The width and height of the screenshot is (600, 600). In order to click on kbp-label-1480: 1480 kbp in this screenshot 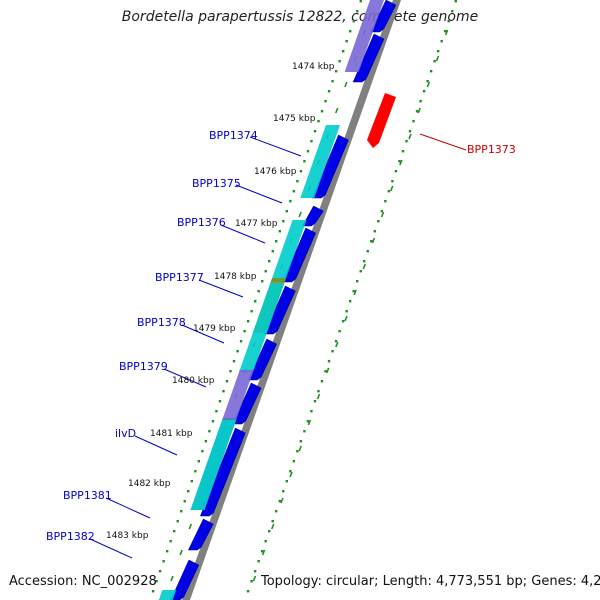, I will do `click(193, 381)`.